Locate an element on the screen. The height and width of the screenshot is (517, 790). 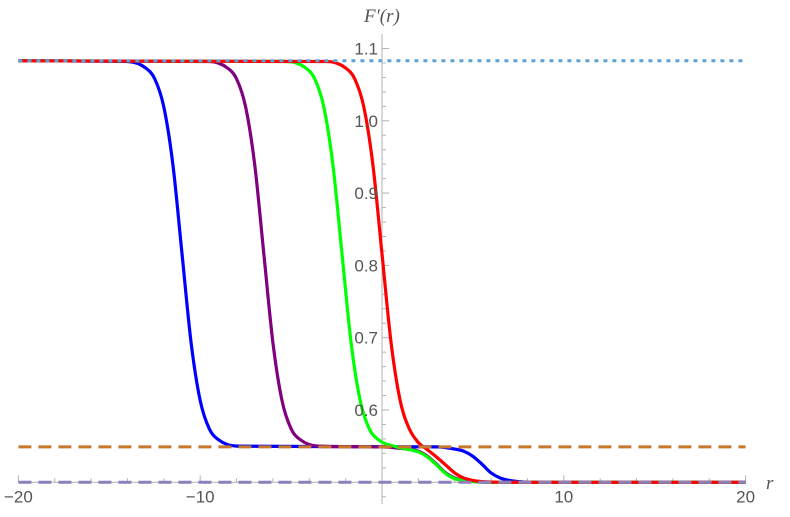
y-tick-label: 1.0 is located at coordinates (366, 121).